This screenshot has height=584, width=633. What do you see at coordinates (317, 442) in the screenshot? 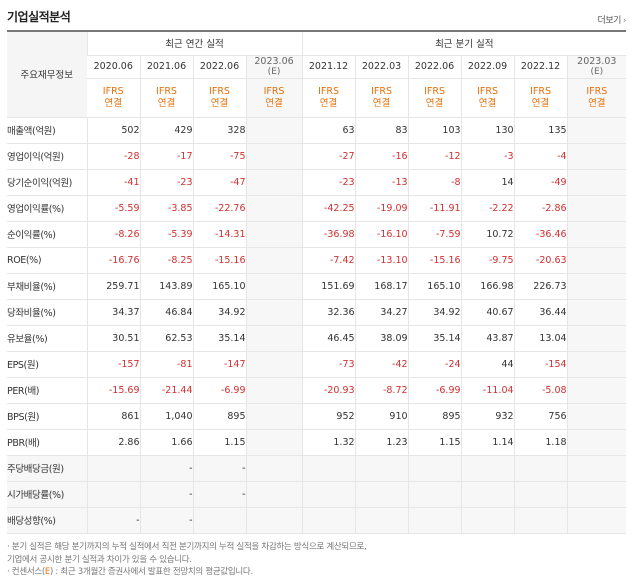
I see `table-row: PBR(배) 2.86 1.66 1.15 1.32 1.23 1.15 1.14 1.18` at bounding box center [317, 442].